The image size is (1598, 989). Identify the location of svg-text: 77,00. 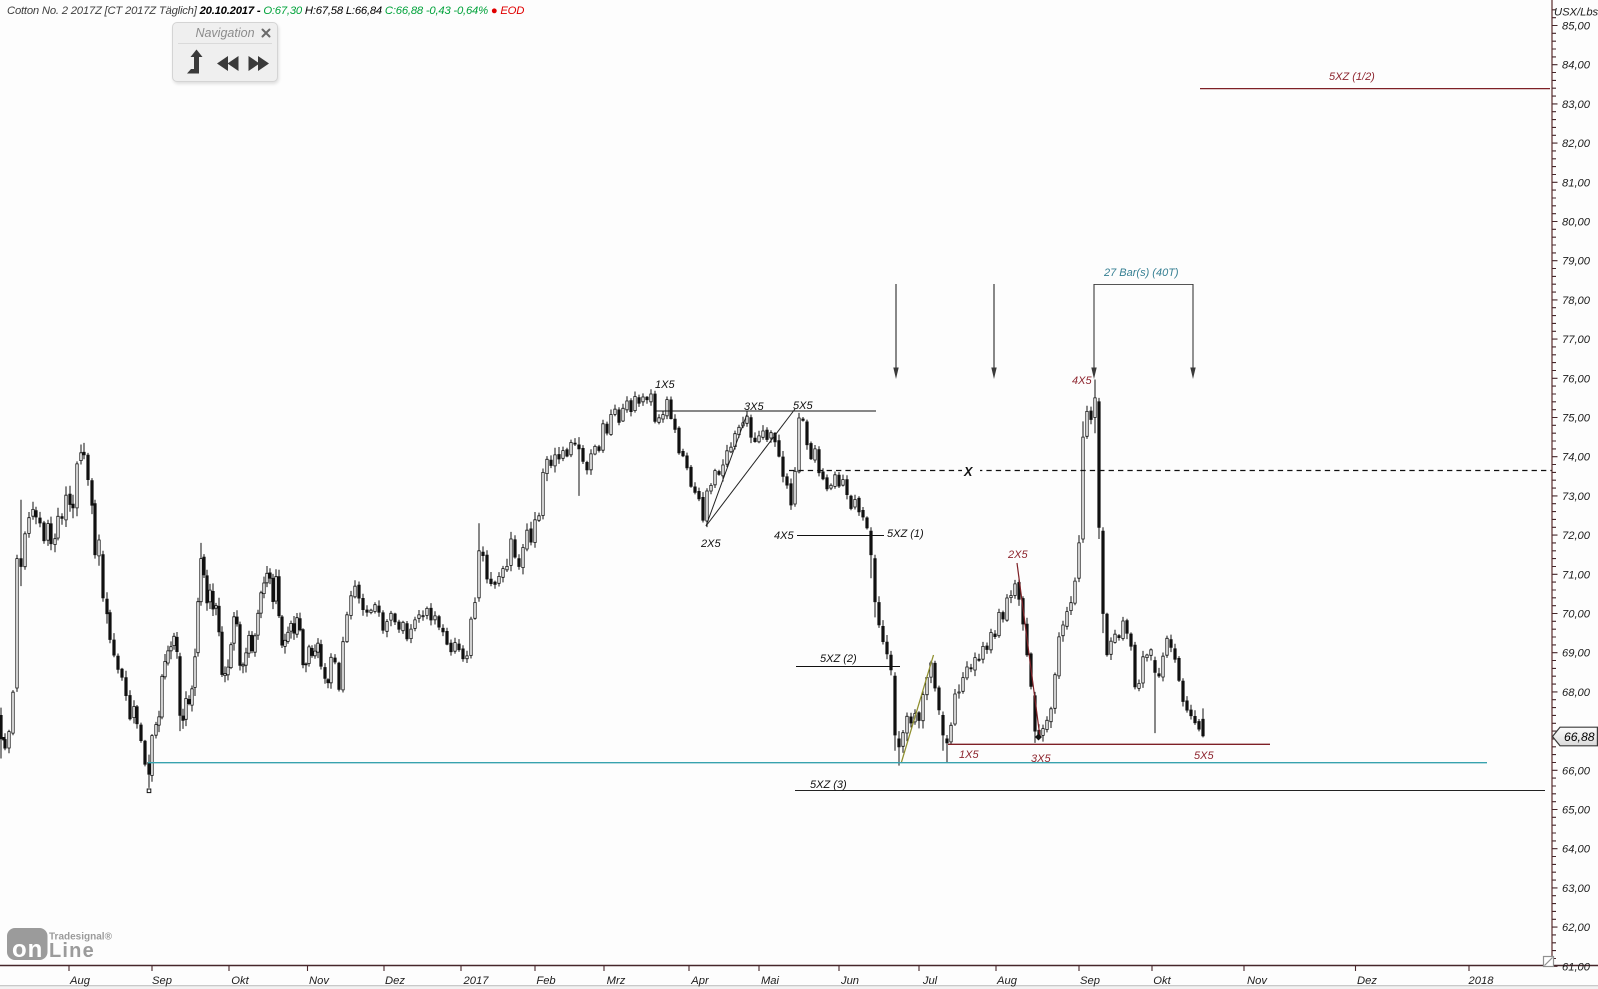
(1576, 340).